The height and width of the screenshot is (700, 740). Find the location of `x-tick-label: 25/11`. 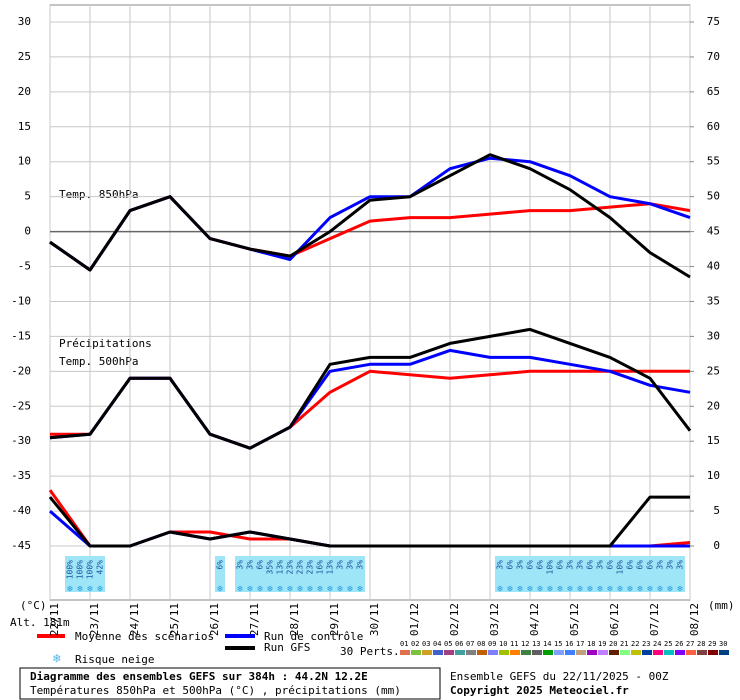

x-tick-label: 25/11 is located at coordinates (174, 619).